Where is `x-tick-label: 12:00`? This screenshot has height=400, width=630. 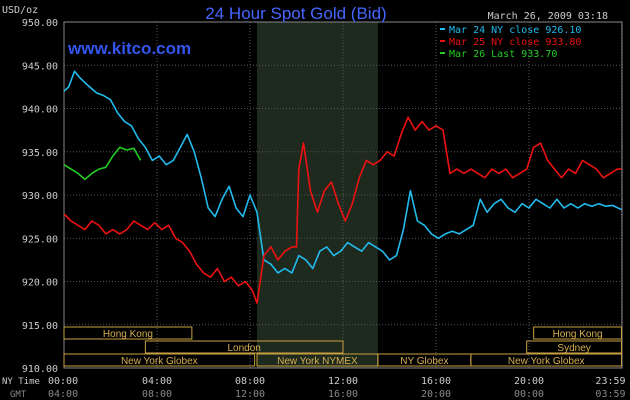
x-tick-label: 12:00 is located at coordinates (343, 381).